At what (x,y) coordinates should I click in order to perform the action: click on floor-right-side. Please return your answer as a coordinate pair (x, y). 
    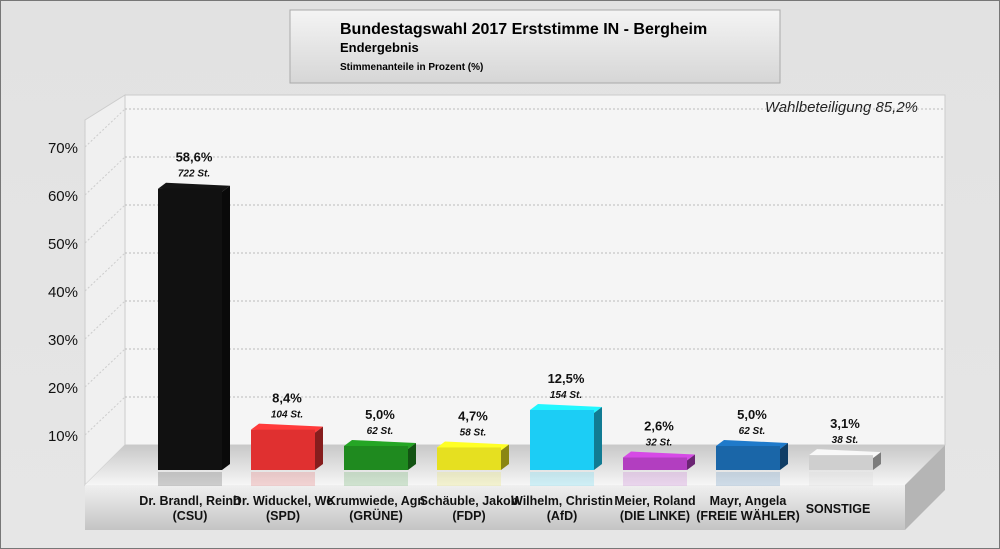
    Looking at the image, I should click on (925, 487).